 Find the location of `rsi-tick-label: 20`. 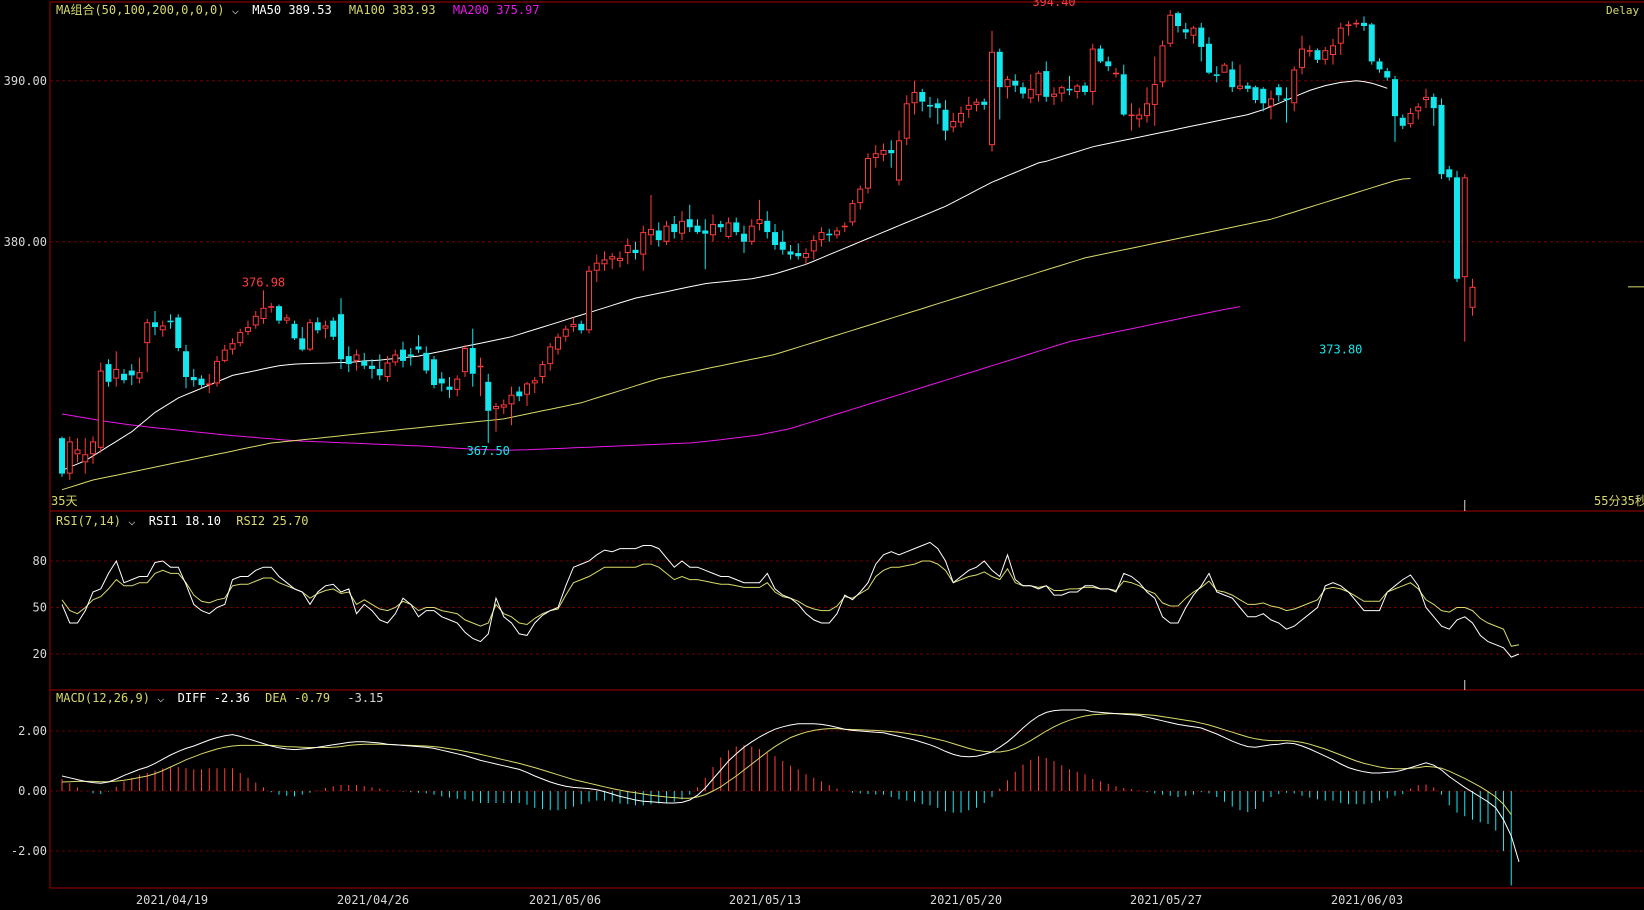

rsi-tick-label: 20 is located at coordinates (40, 654).